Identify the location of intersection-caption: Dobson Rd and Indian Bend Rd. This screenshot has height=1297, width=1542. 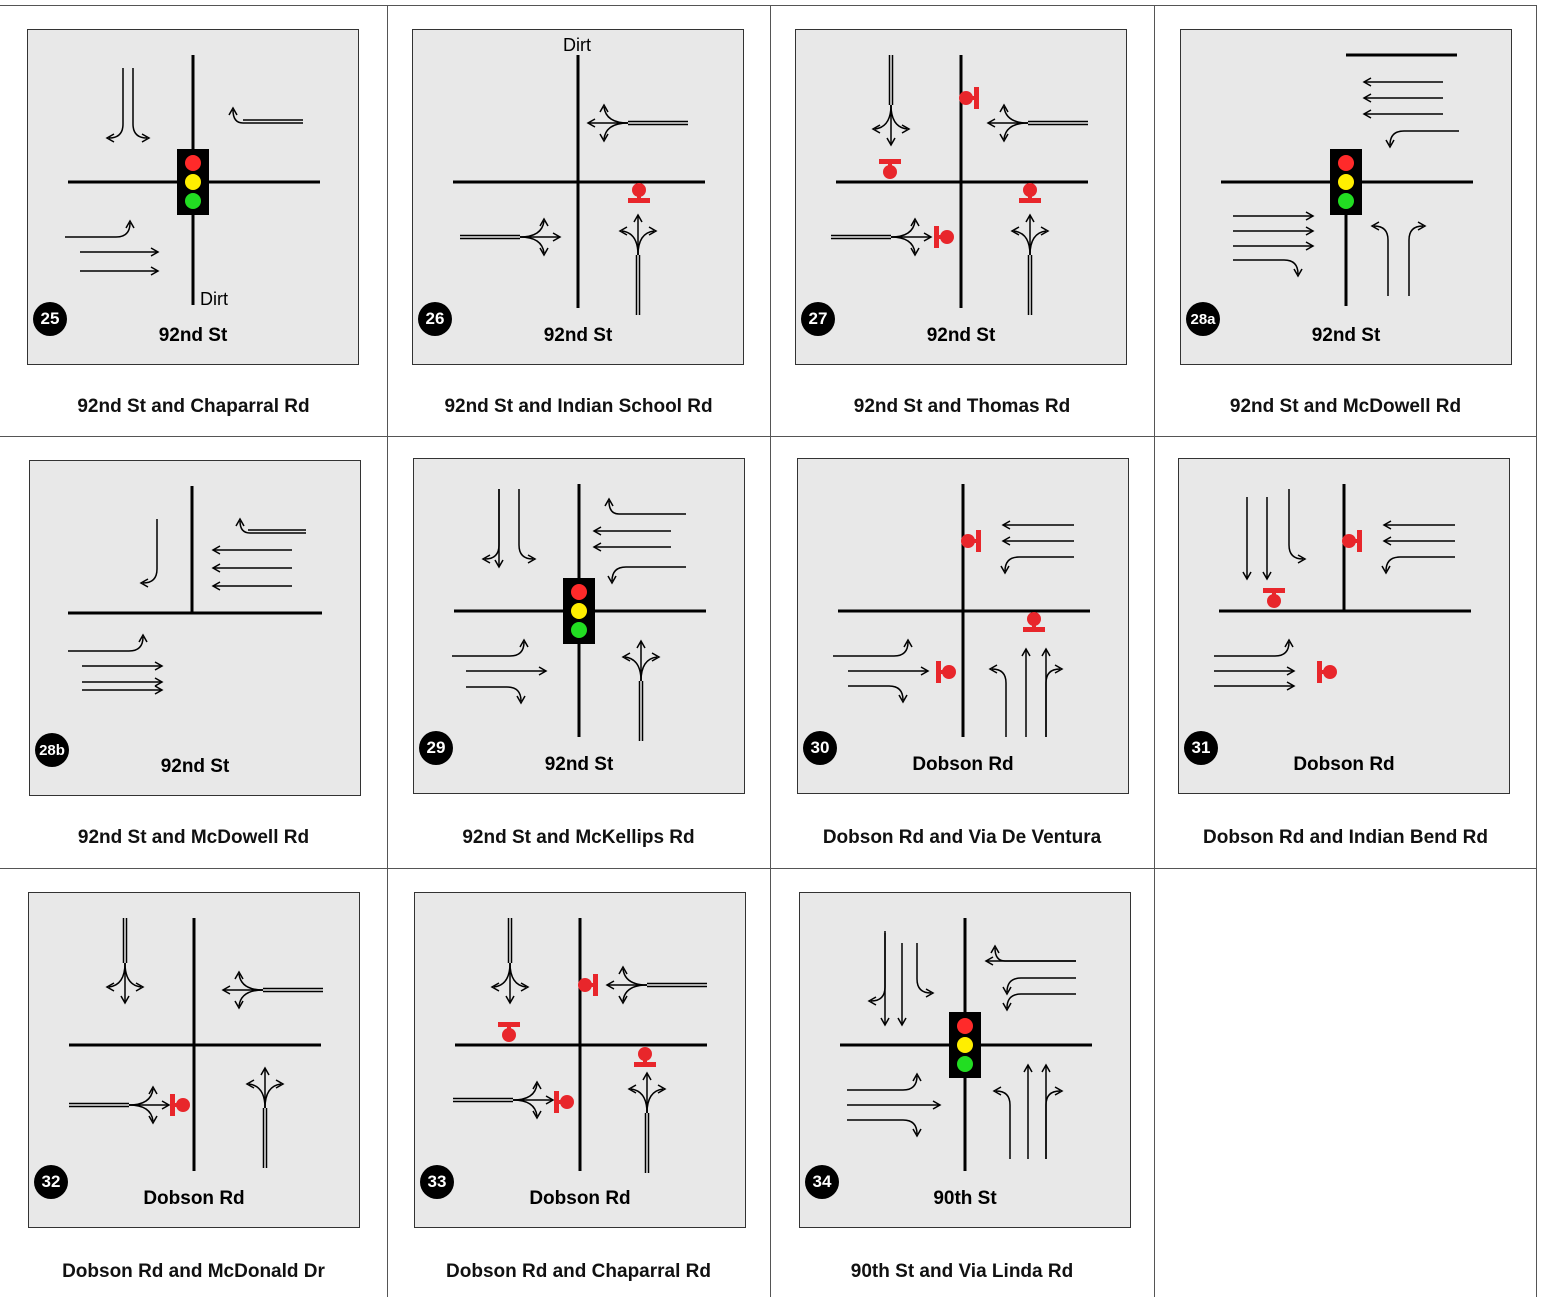
(1345, 837).